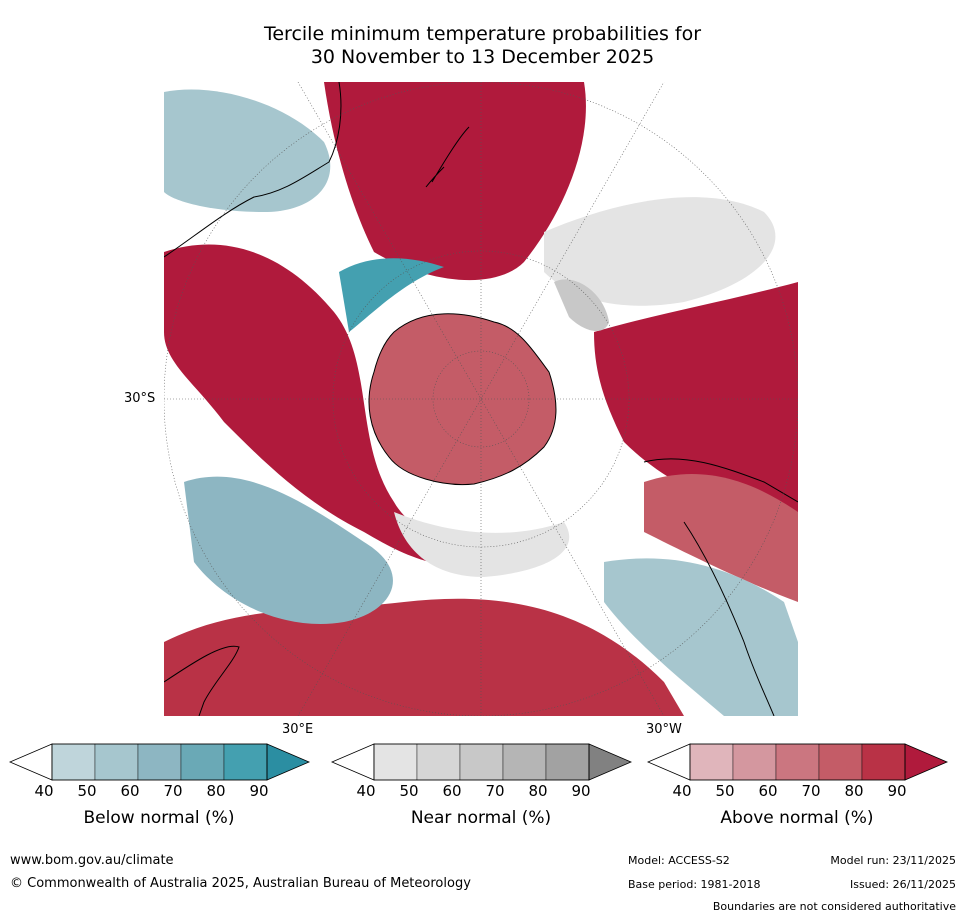 The height and width of the screenshot is (919, 965). I want to click on coastline-antarctica, so click(462, 399).